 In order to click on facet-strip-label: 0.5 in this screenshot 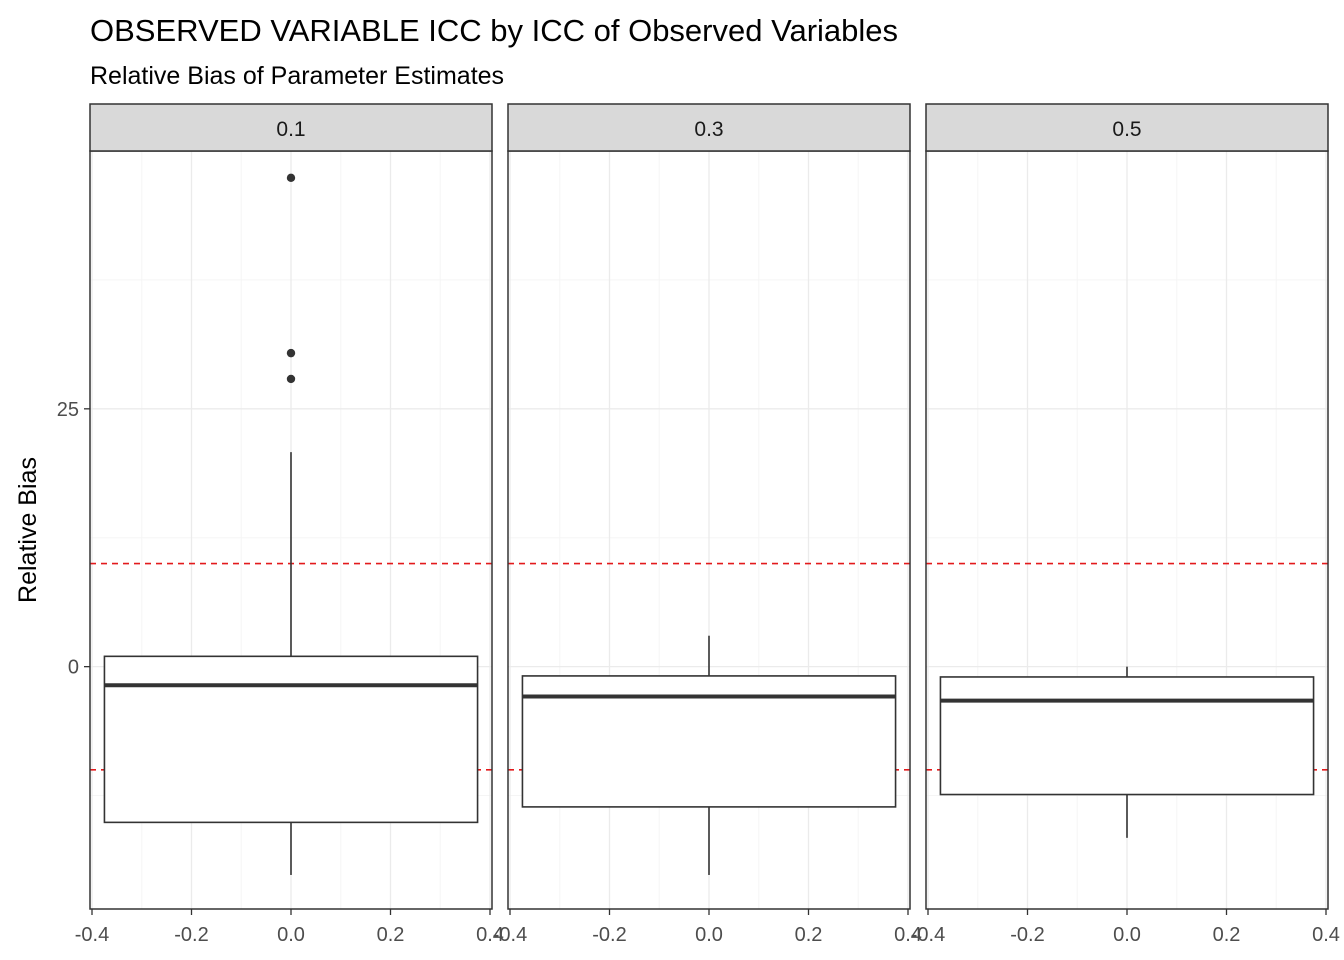, I will do `click(1126, 129)`.